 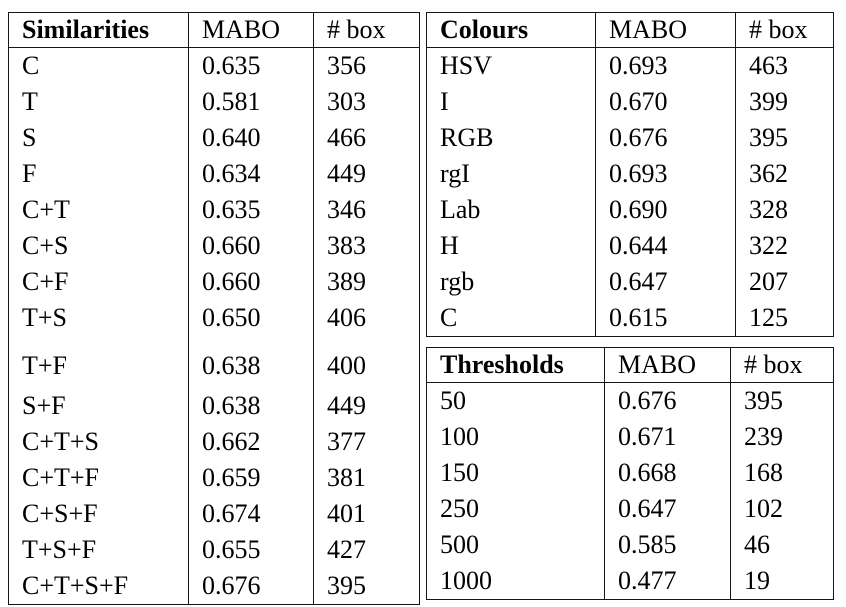 I want to click on table-cell: C+T+S, so click(x=98, y=442).